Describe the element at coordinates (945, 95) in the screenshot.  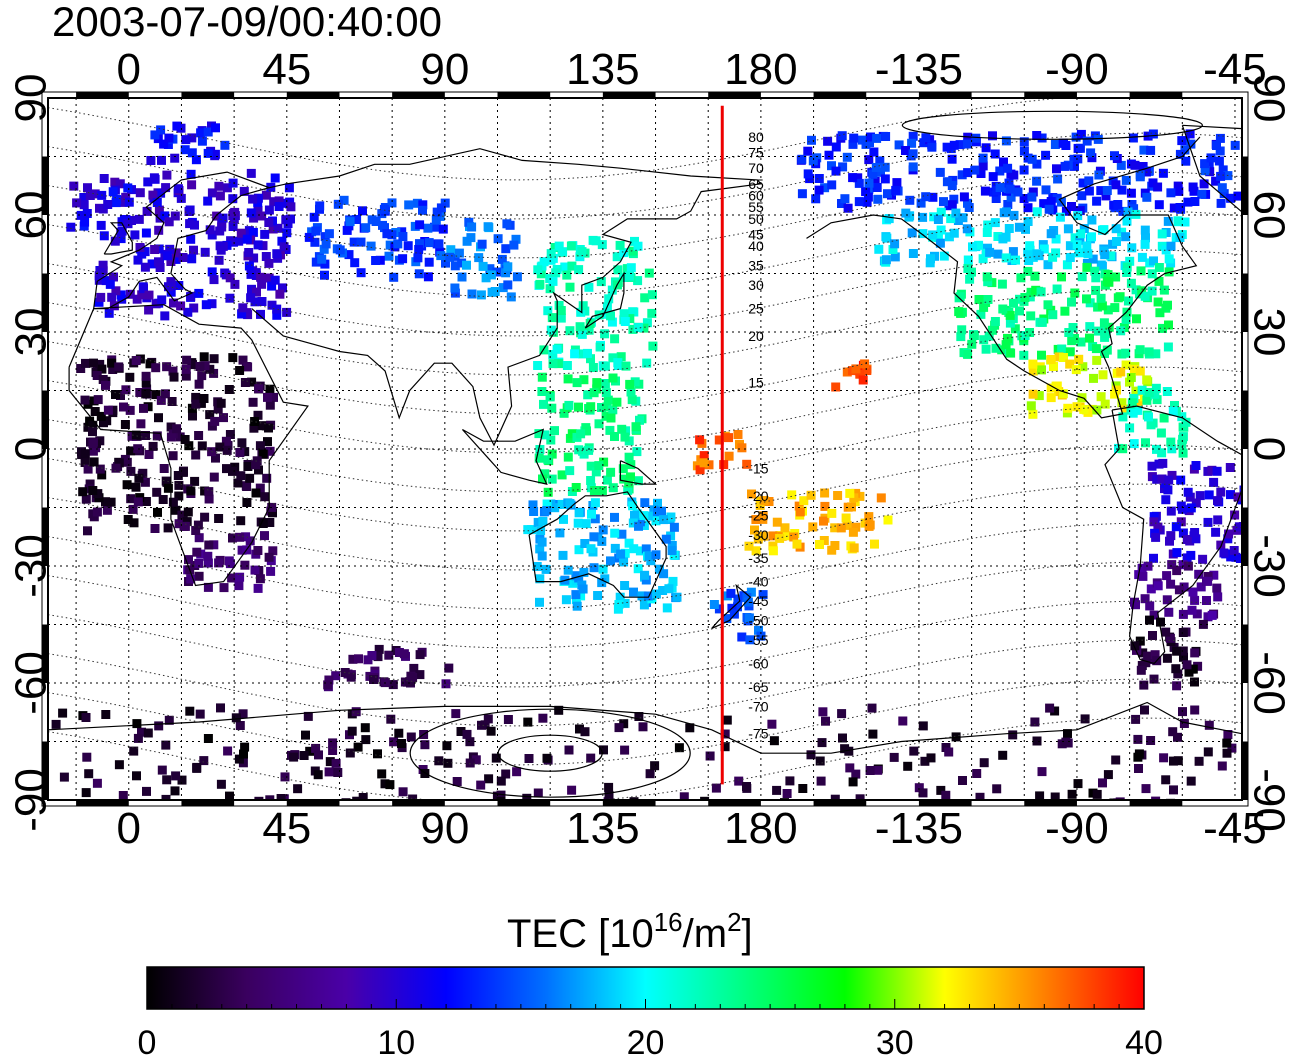
I see `frame-band` at that location.